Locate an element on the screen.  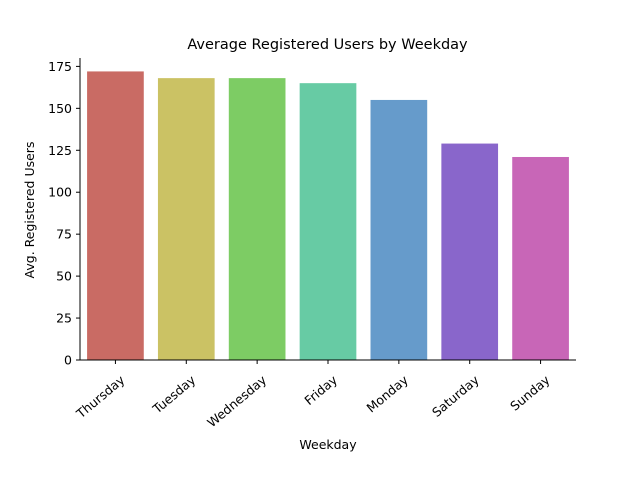
x-tick-label-saturday: Saturday is located at coordinates (455, 396).